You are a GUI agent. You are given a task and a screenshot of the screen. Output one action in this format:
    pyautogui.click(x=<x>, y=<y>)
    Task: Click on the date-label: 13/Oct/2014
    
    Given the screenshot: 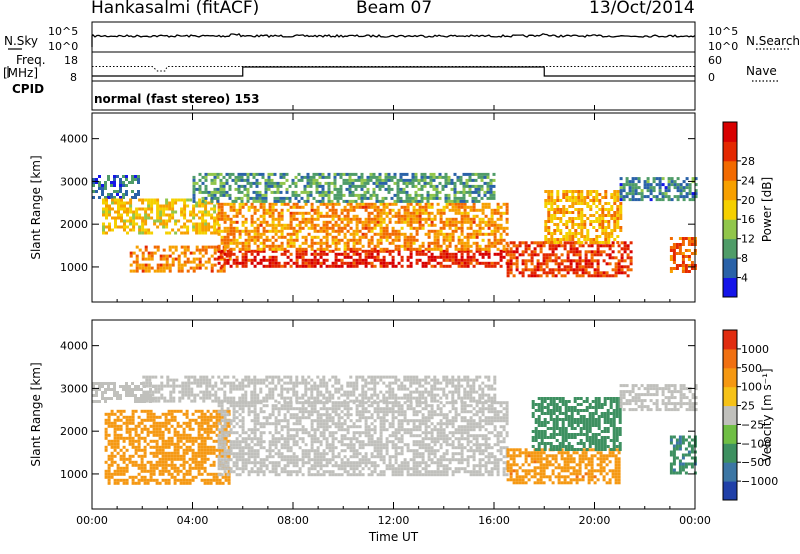 What is the action you would take?
    pyautogui.click(x=642, y=9)
    